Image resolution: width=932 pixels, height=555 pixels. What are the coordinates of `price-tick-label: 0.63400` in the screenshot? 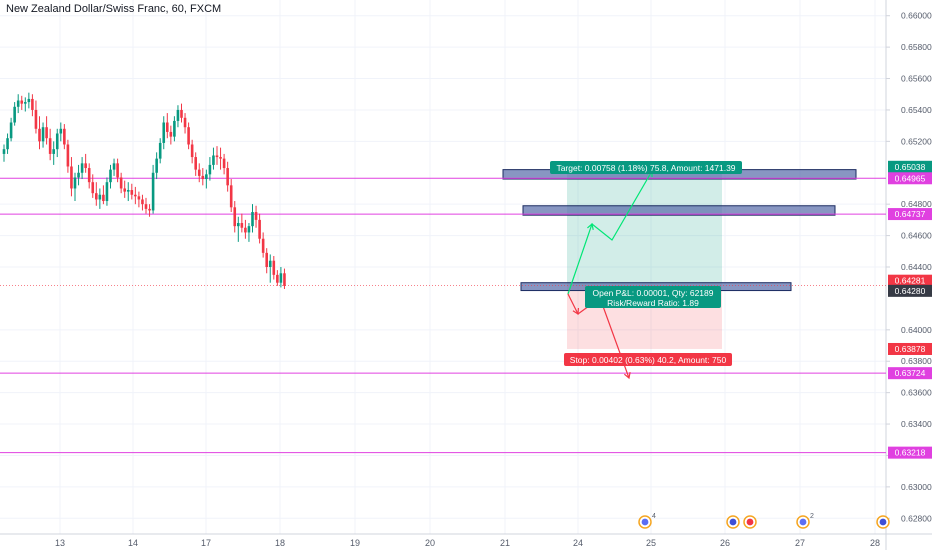 It's located at (916, 424).